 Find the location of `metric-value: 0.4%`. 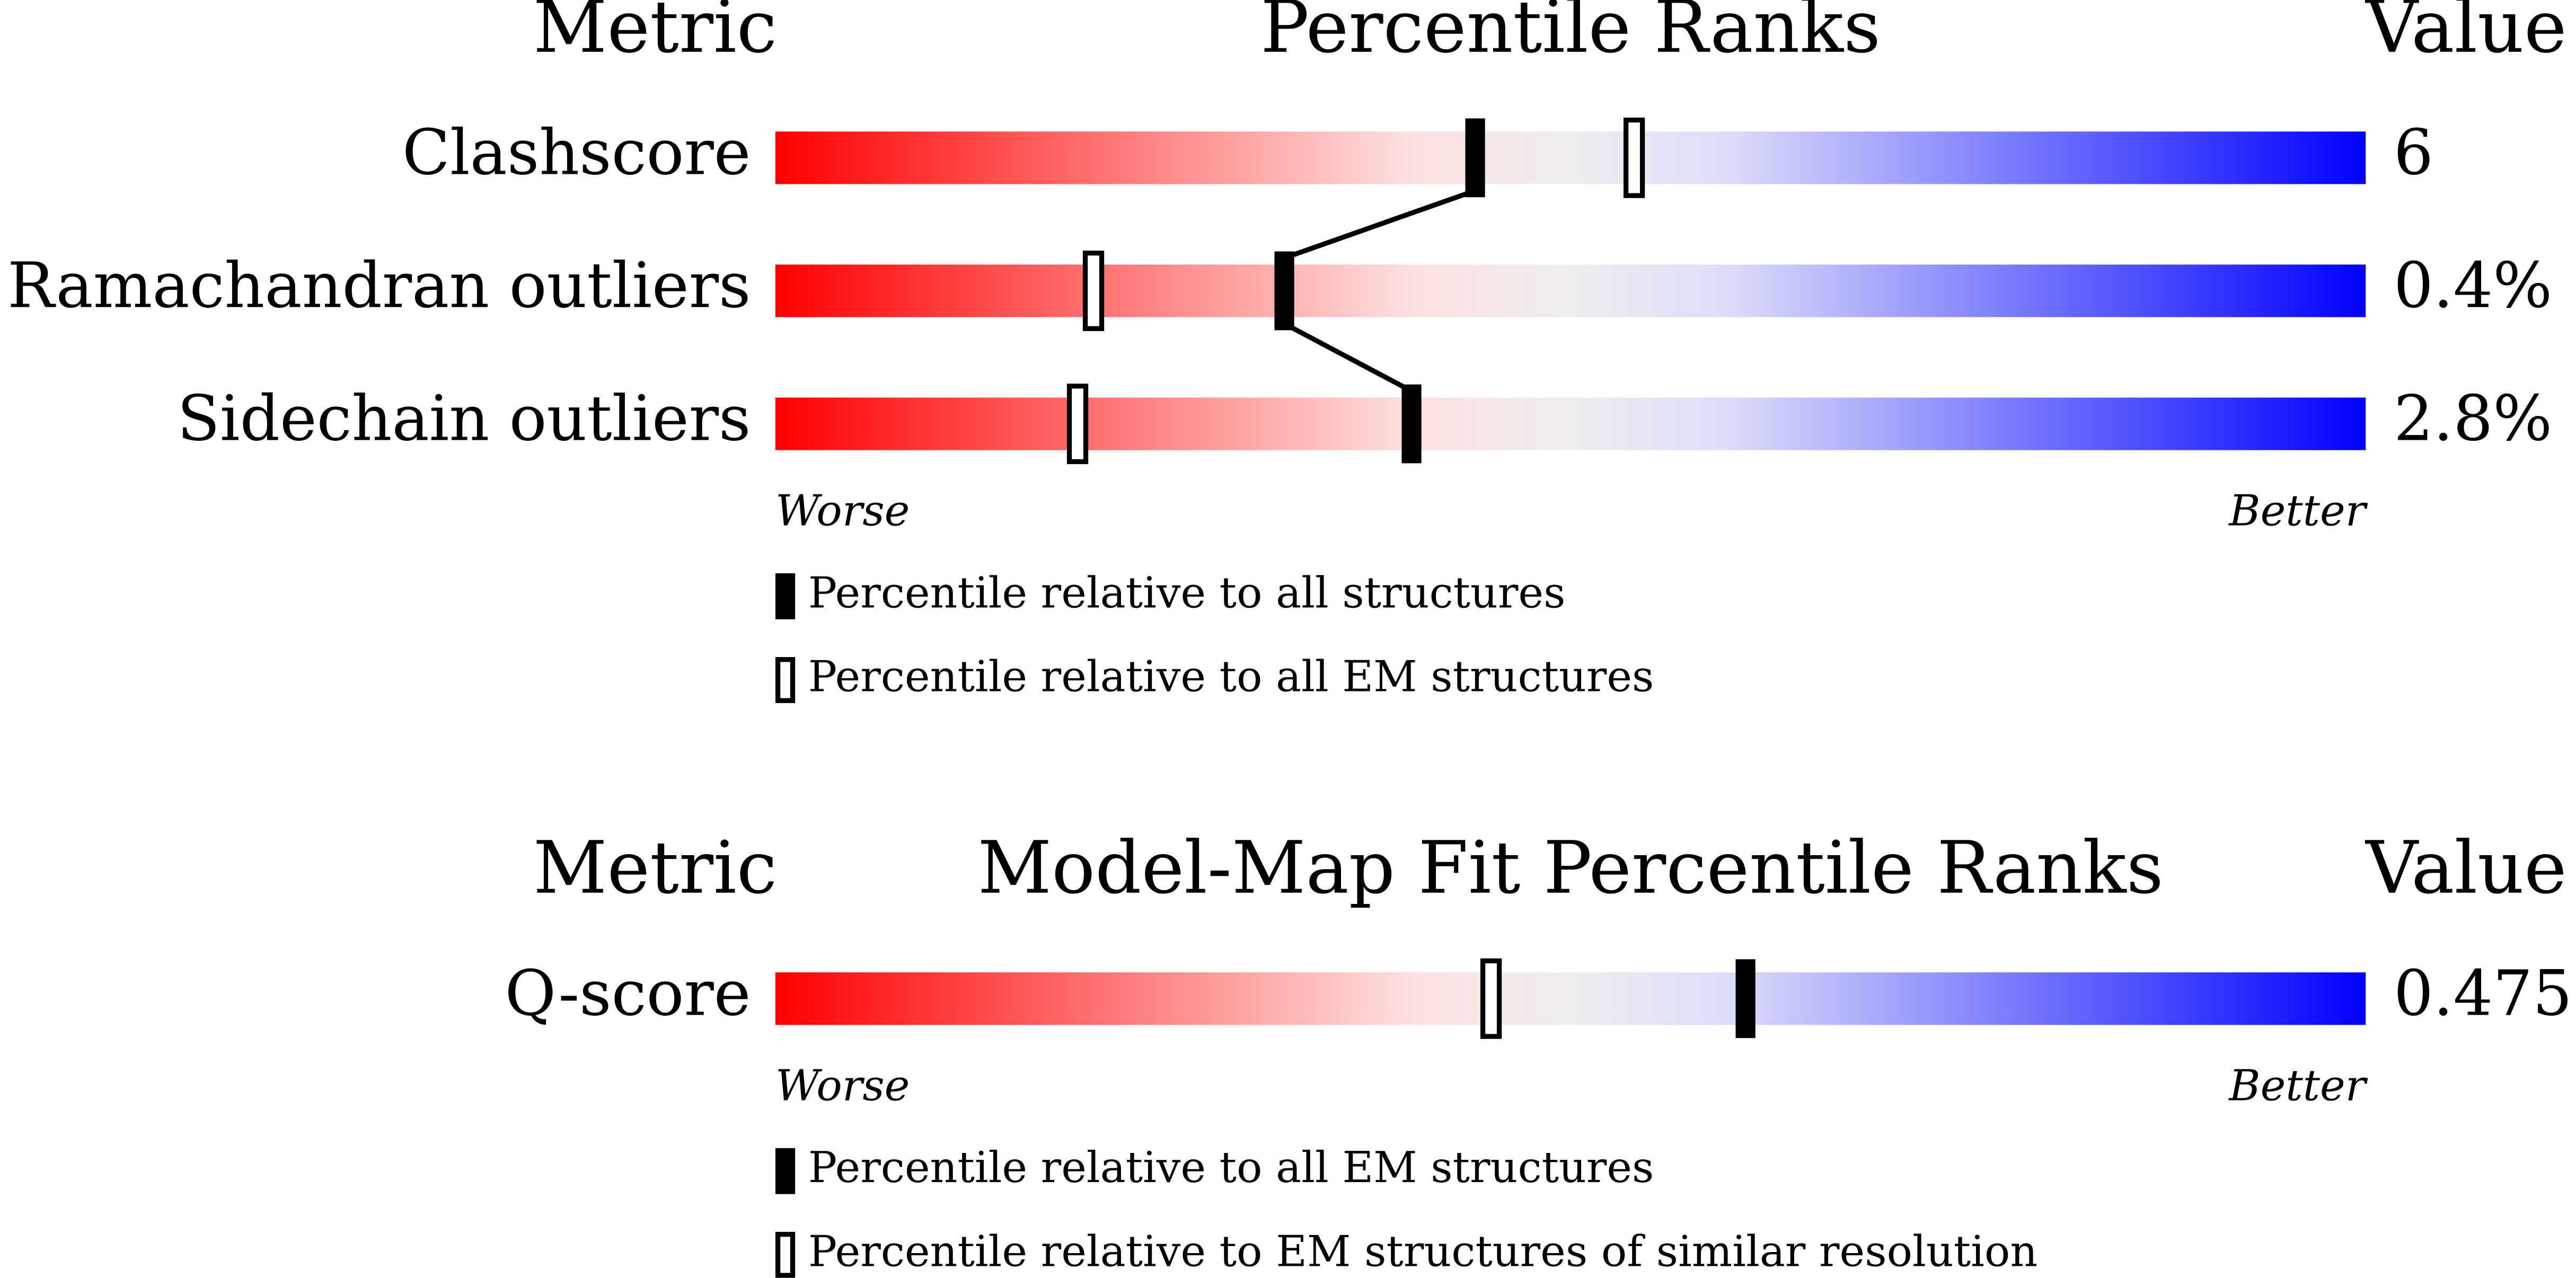

metric-value: 0.4% is located at coordinates (2473, 285).